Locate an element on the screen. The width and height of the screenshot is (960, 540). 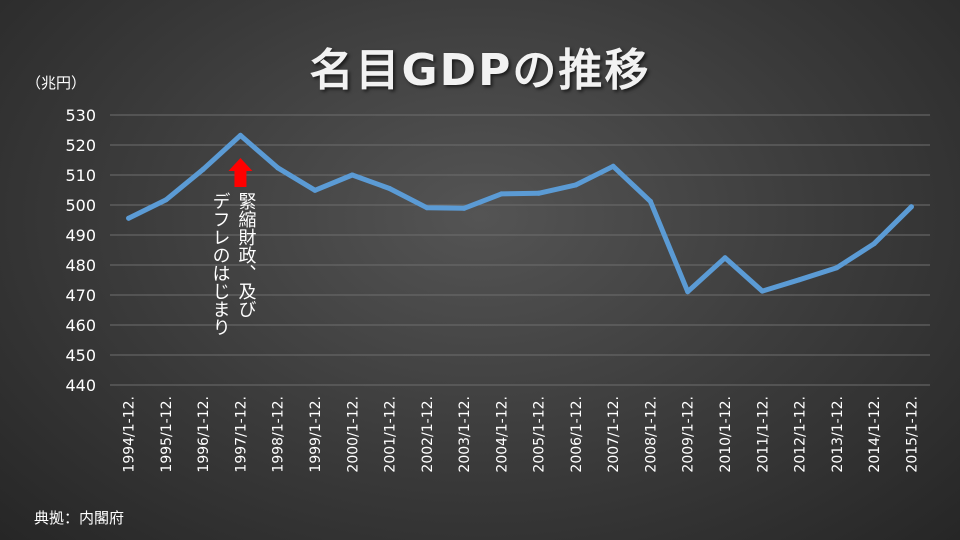
y-tick-label: 450 is located at coordinates (80, 355).